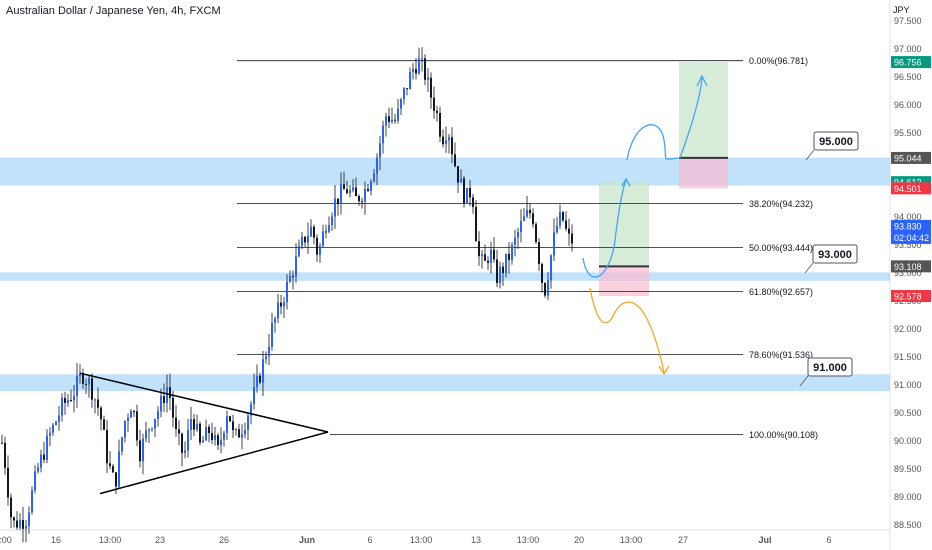 The height and width of the screenshot is (550, 932). Describe the element at coordinates (908, 245) in the screenshot. I see `y-tick-label: 93.500` at that location.